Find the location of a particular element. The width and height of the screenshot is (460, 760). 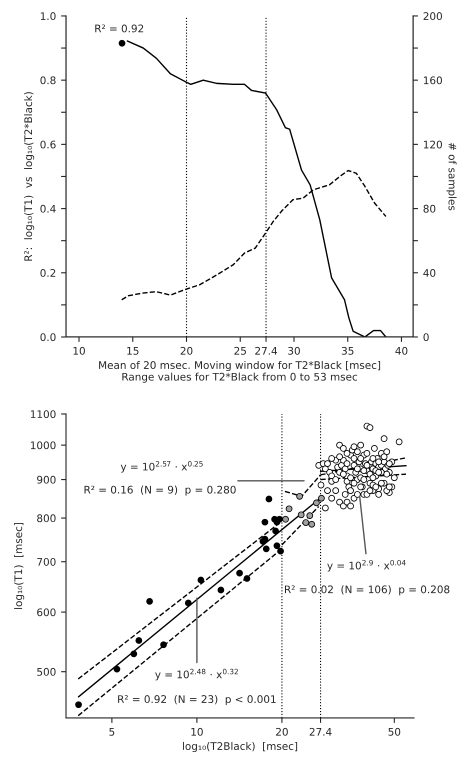

x-axis-title: log₁₀(T2Black) [msec] is located at coordinates (240, 747).